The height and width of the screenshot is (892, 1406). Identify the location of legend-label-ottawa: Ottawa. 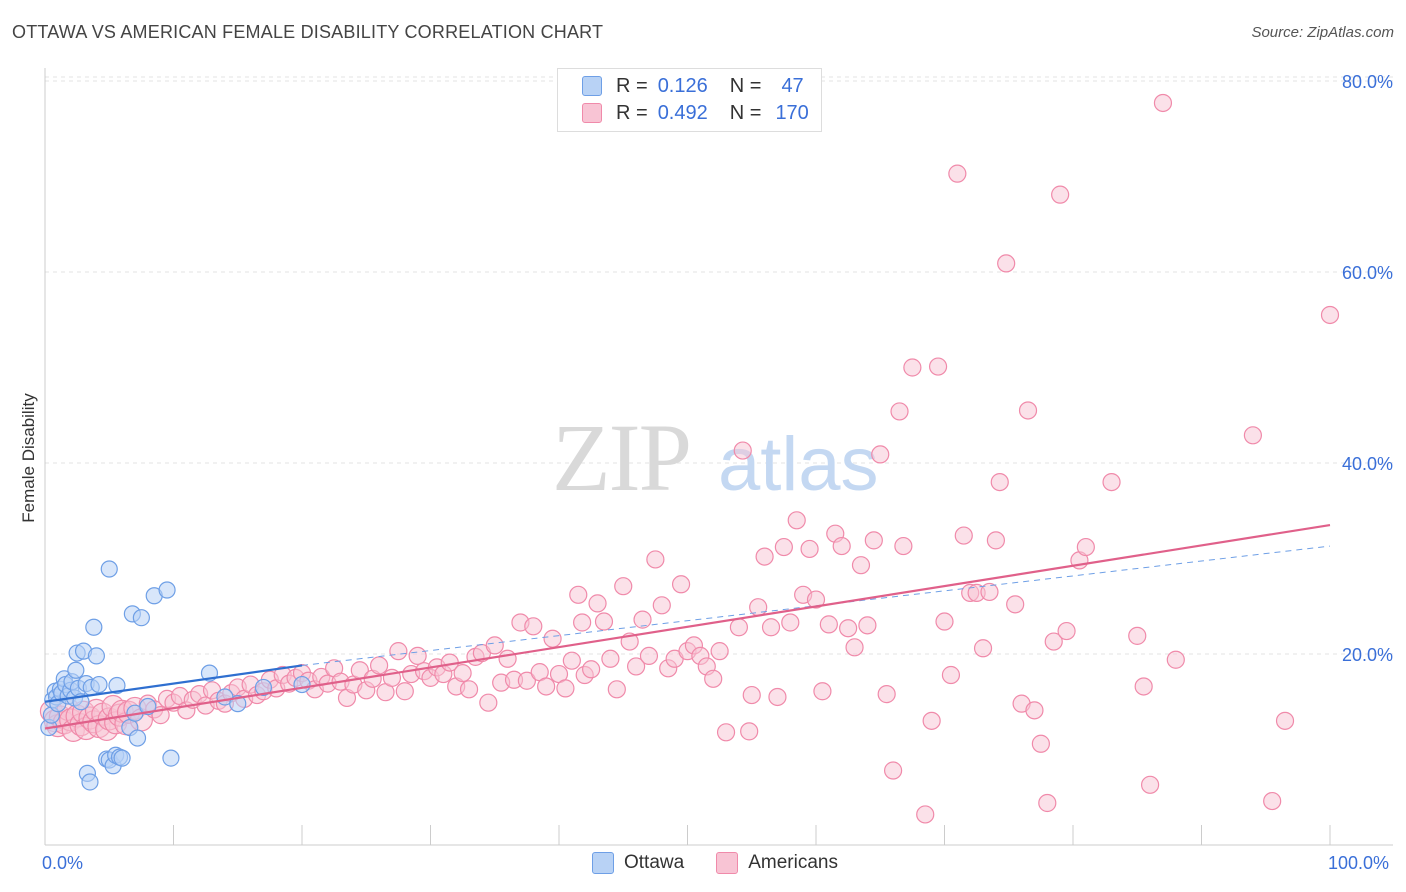
(654, 862).